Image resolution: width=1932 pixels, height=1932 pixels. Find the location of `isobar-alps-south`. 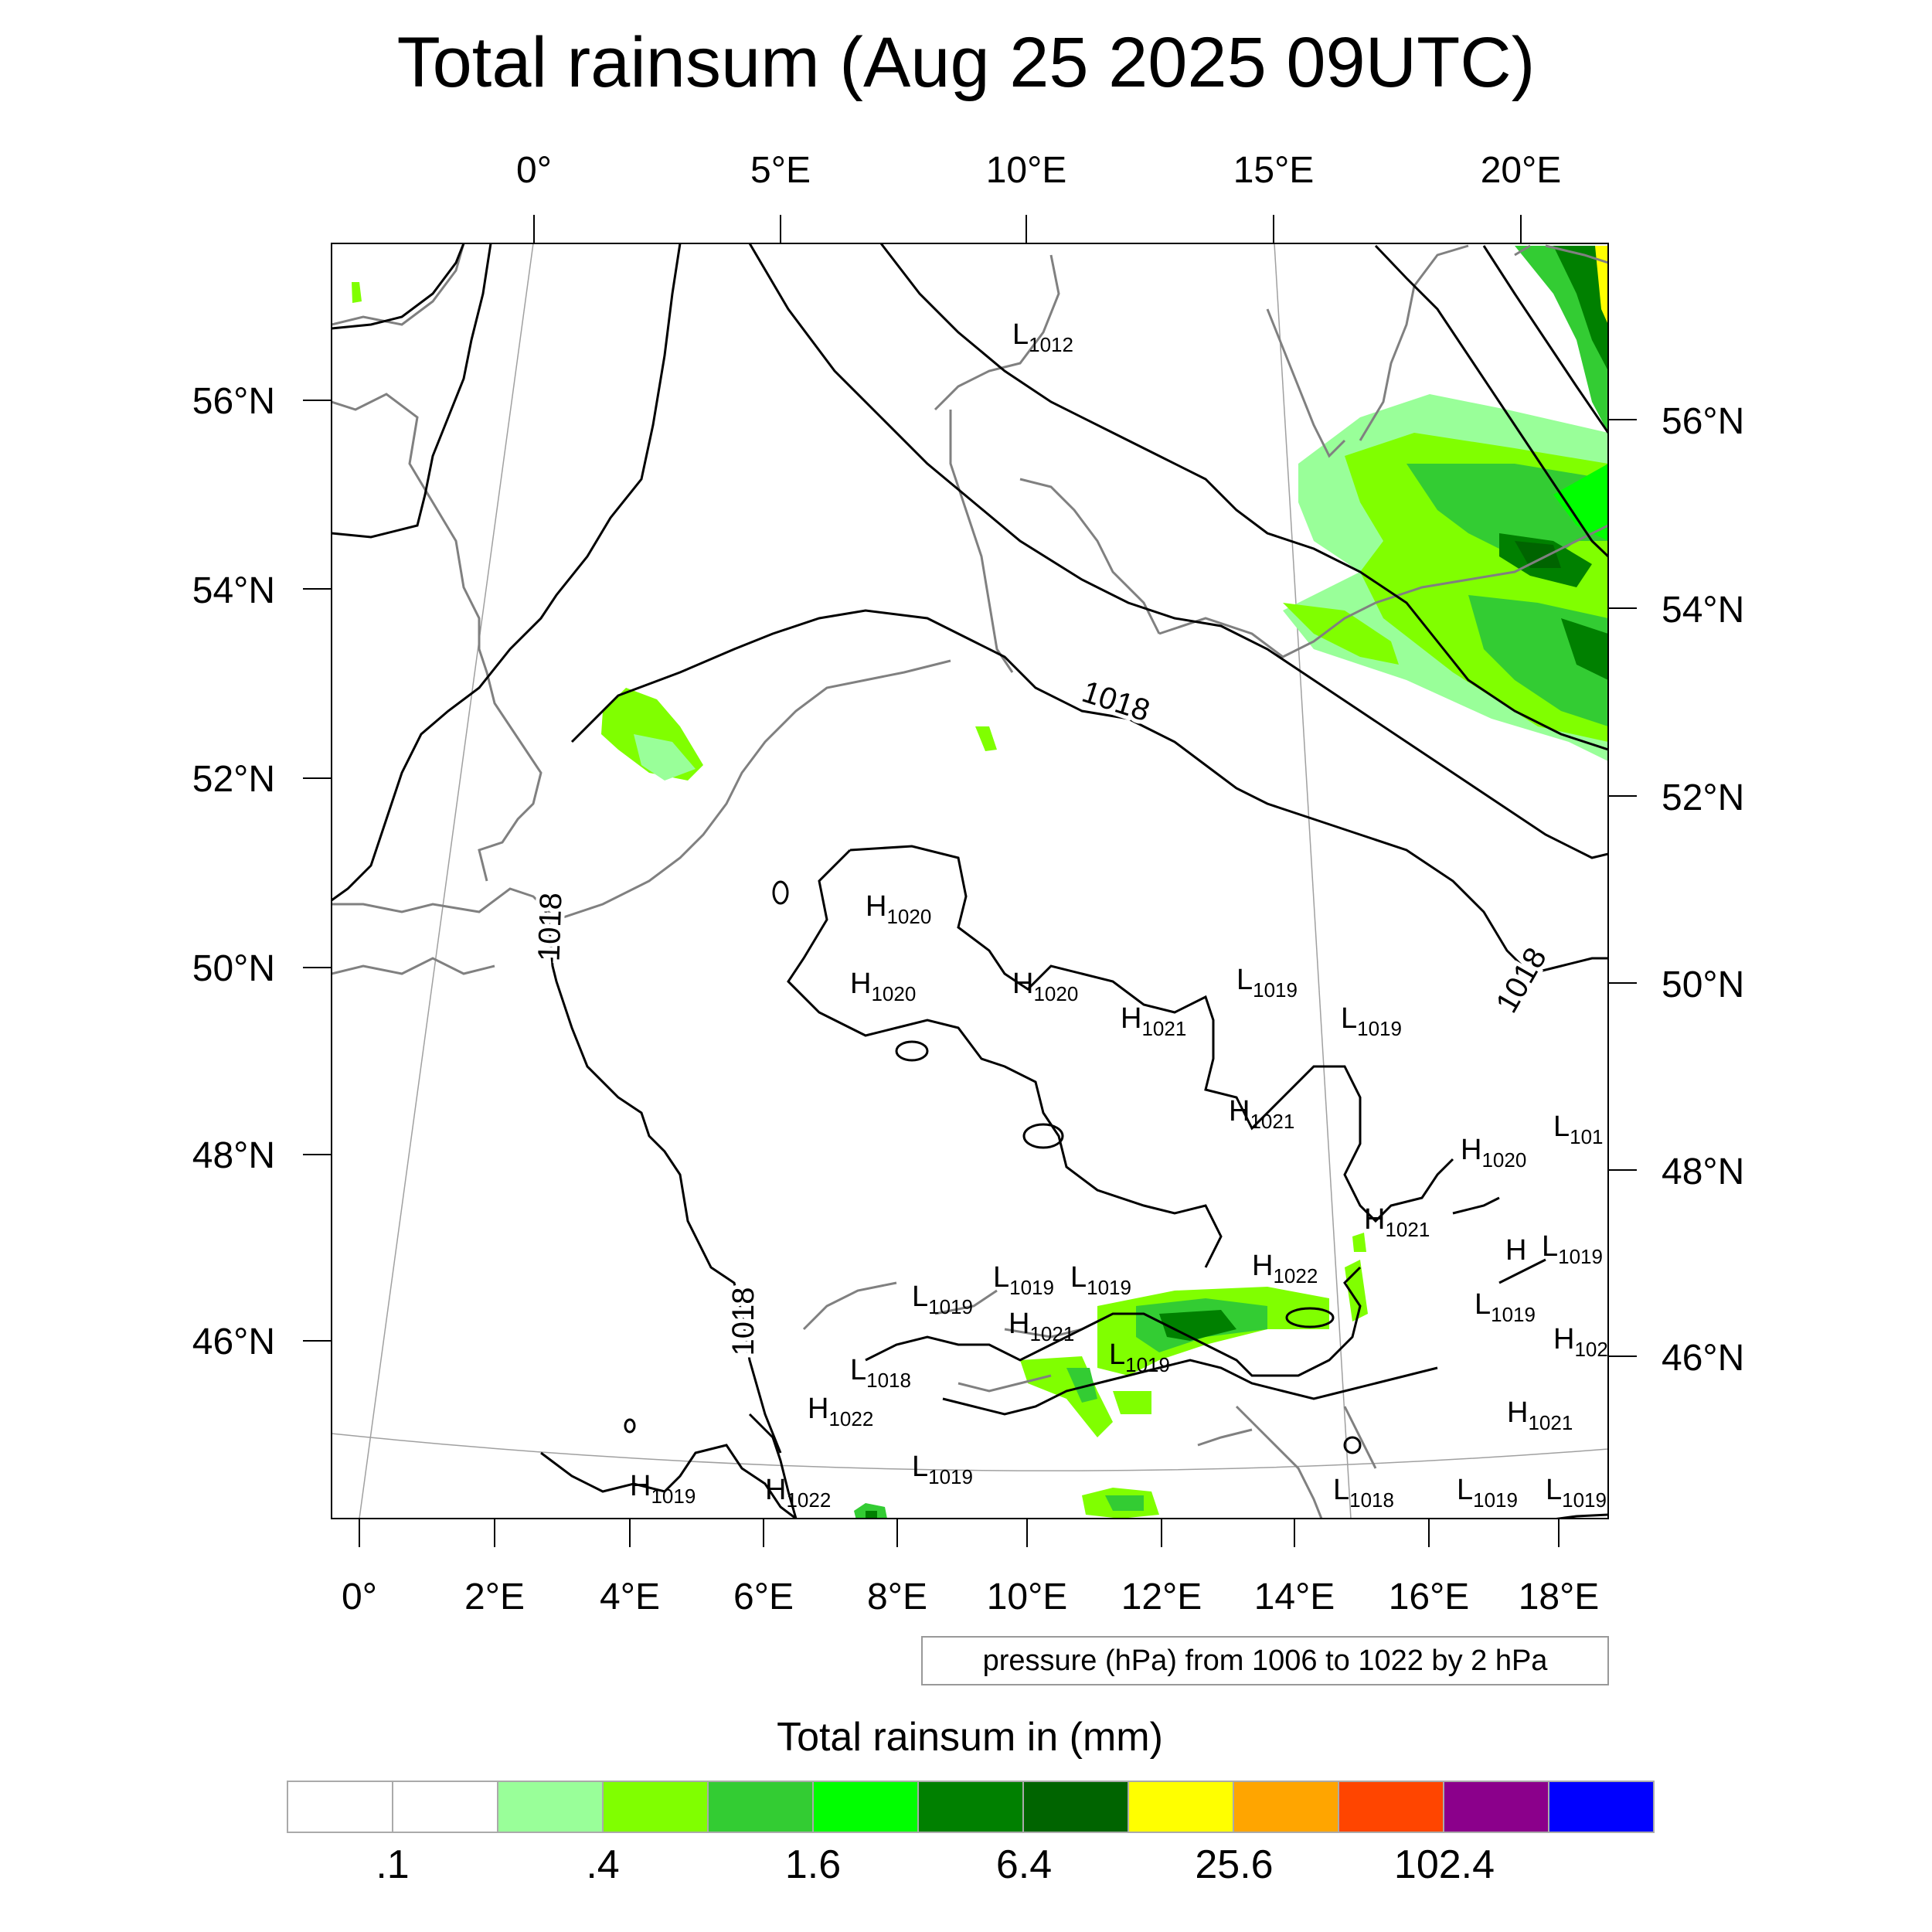

isobar-alps-south is located at coordinates (1190, 1388).